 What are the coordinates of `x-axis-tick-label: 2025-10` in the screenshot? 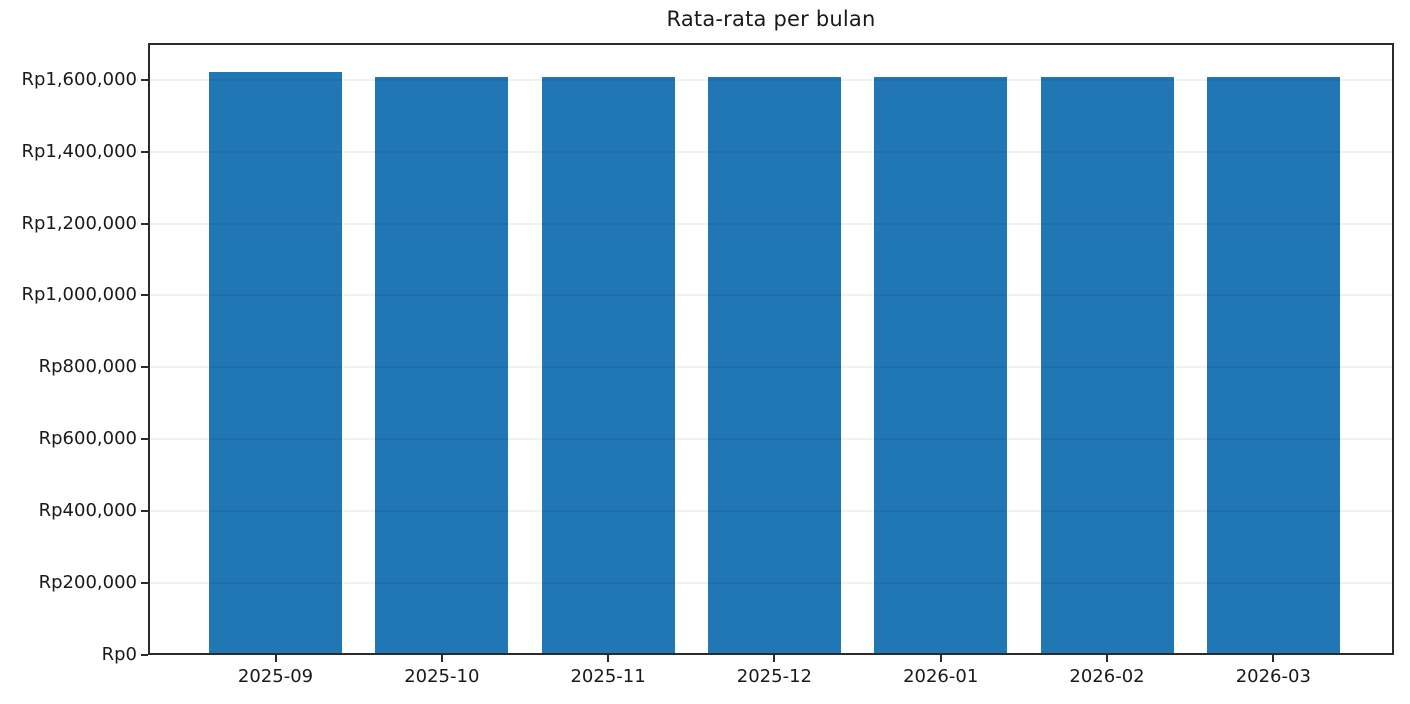 It's located at (442, 676).